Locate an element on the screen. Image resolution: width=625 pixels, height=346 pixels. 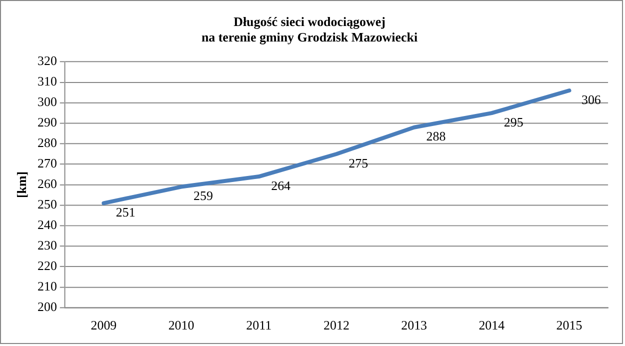
data-label: 251 is located at coordinates (126, 212).